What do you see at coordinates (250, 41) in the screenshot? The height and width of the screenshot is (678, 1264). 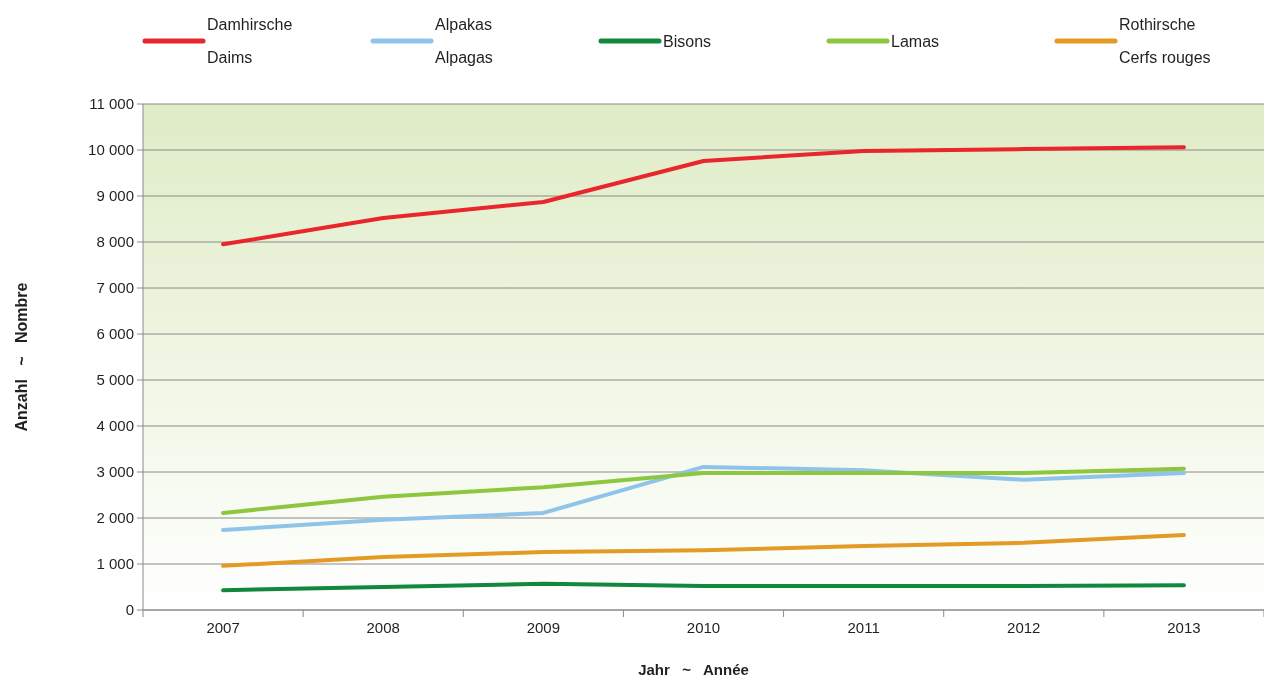 I see `legend-label: Damhirsche Daims` at bounding box center [250, 41].